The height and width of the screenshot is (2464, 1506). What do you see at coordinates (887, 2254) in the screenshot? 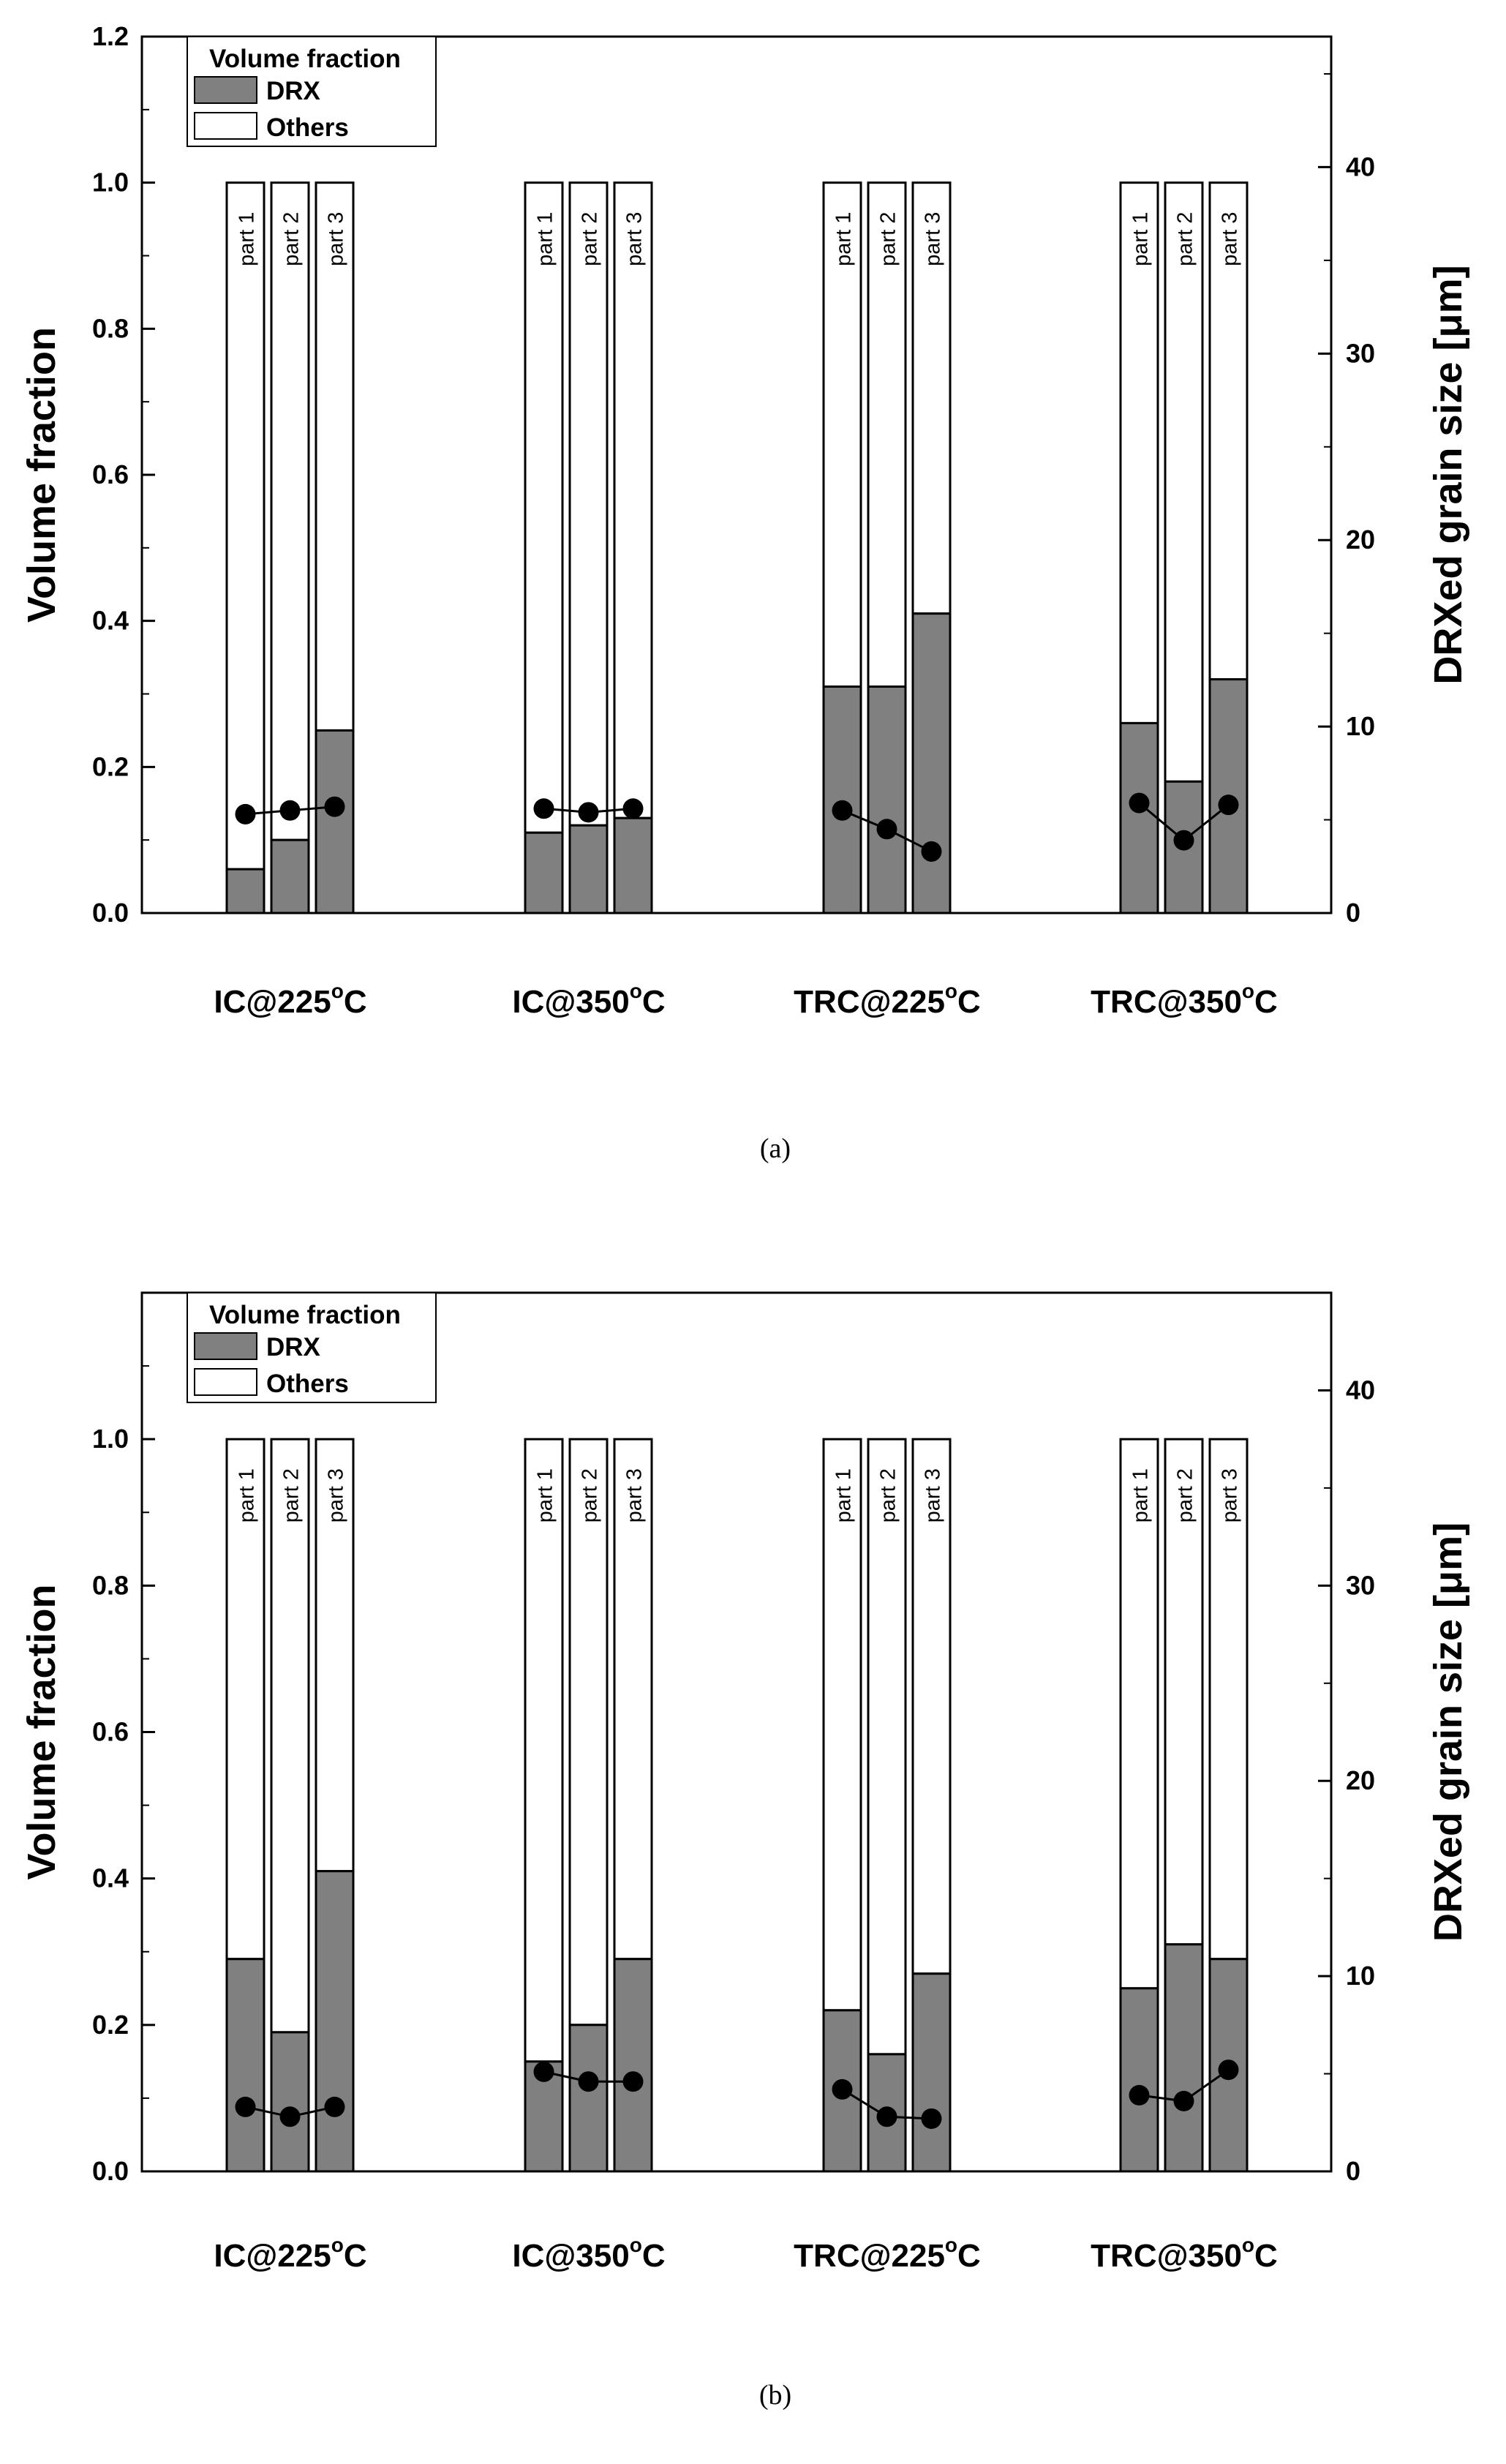
I see `category-label: TRC@225oC` at bounding box center [887, 2254].